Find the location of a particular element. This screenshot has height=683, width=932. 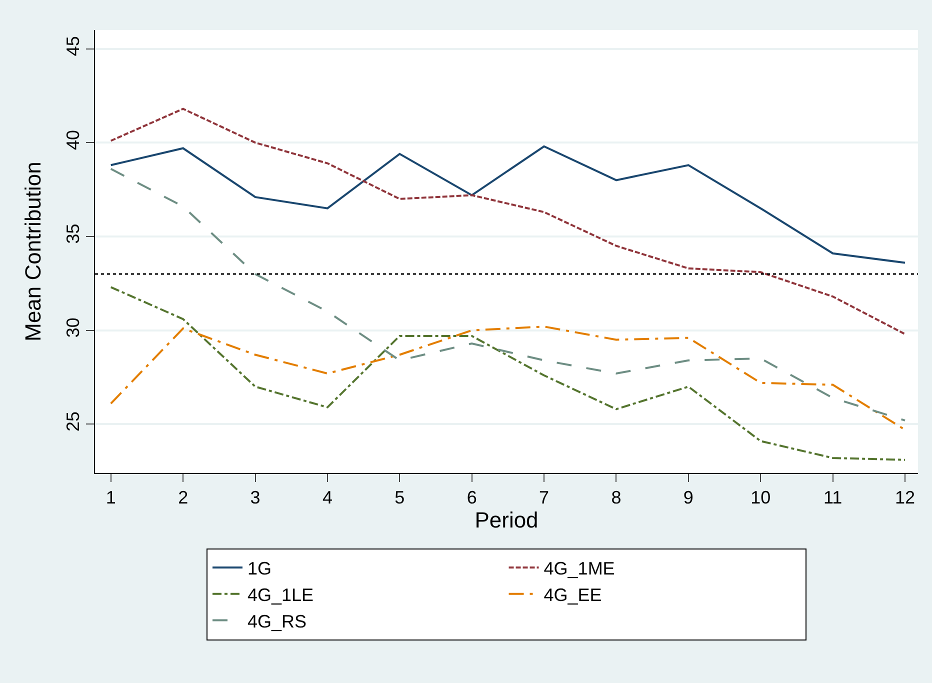

y-tick-label: 40 is located at coordinates (72, 140).